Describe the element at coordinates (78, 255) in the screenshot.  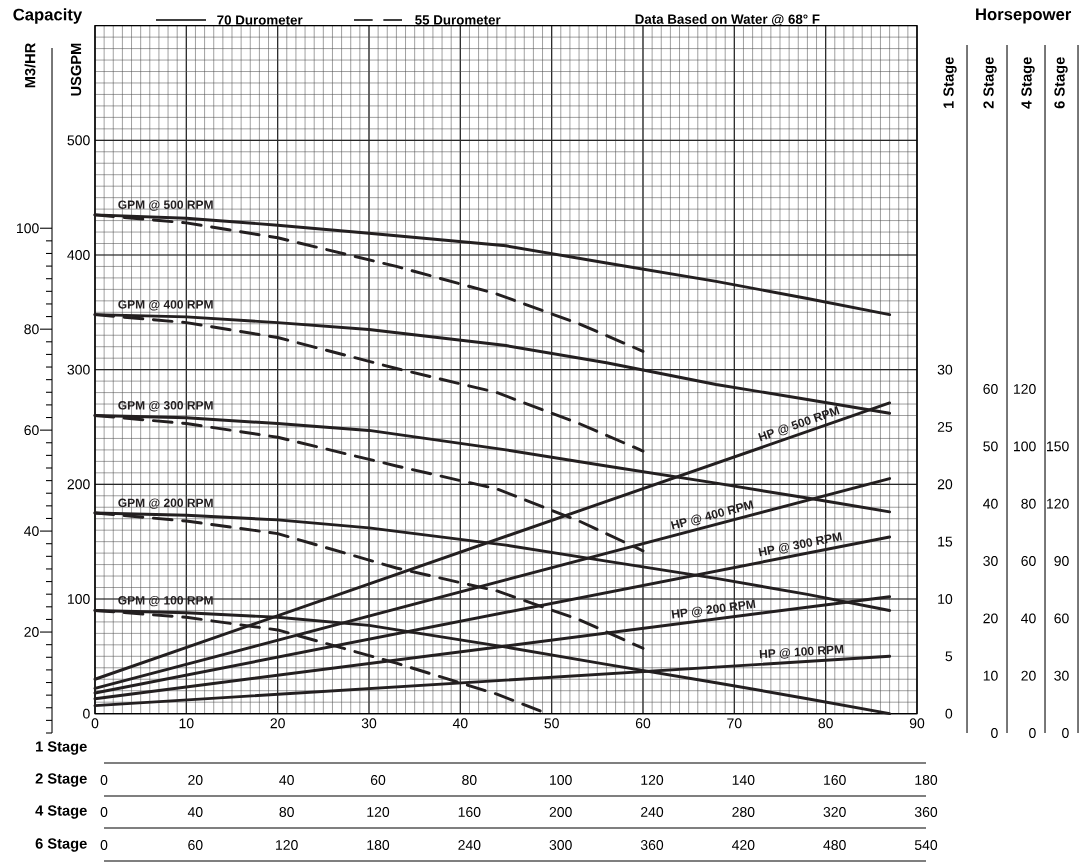
I see `y-tick-label: 400` at that location.